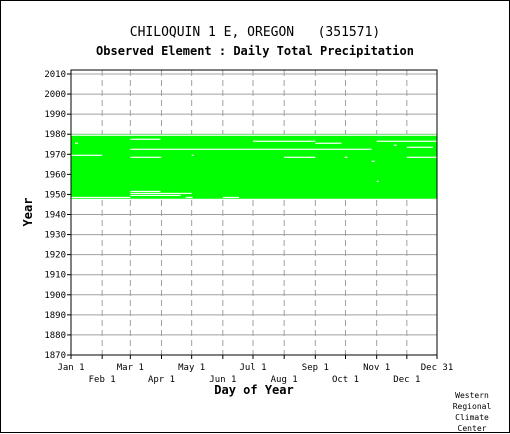 The width and height of the screenshot is (510, 434). What do you see at coordinates (55, 216) in the screenshot?
I see `y-tick-label: 1940` at bounding box center [55, 216].